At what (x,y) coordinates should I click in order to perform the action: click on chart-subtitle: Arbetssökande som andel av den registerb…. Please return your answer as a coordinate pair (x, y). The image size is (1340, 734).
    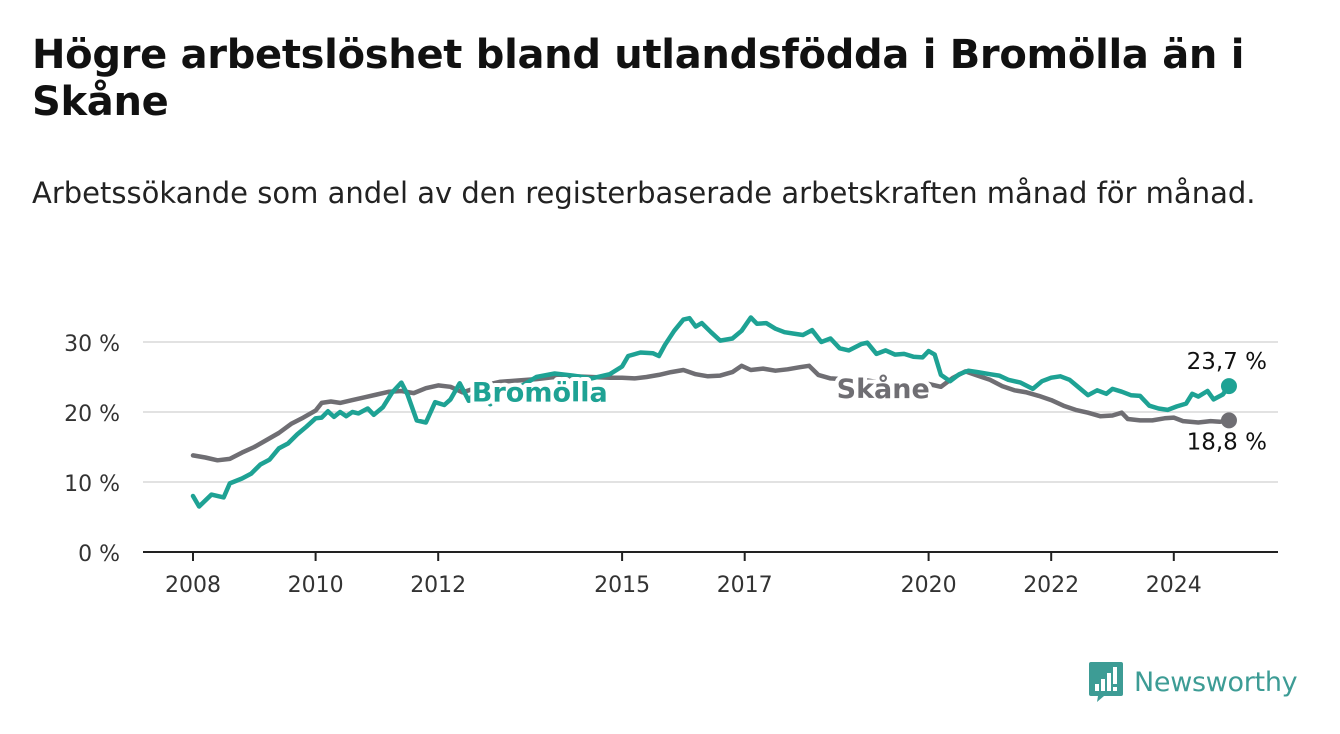
    Looking at the image, I should click on (644, 193).